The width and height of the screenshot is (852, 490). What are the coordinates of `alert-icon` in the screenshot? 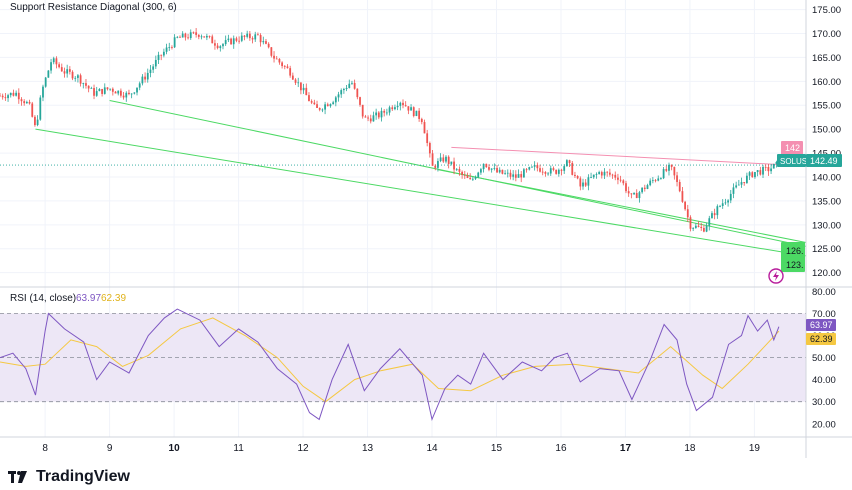 It's located at (776, 276).